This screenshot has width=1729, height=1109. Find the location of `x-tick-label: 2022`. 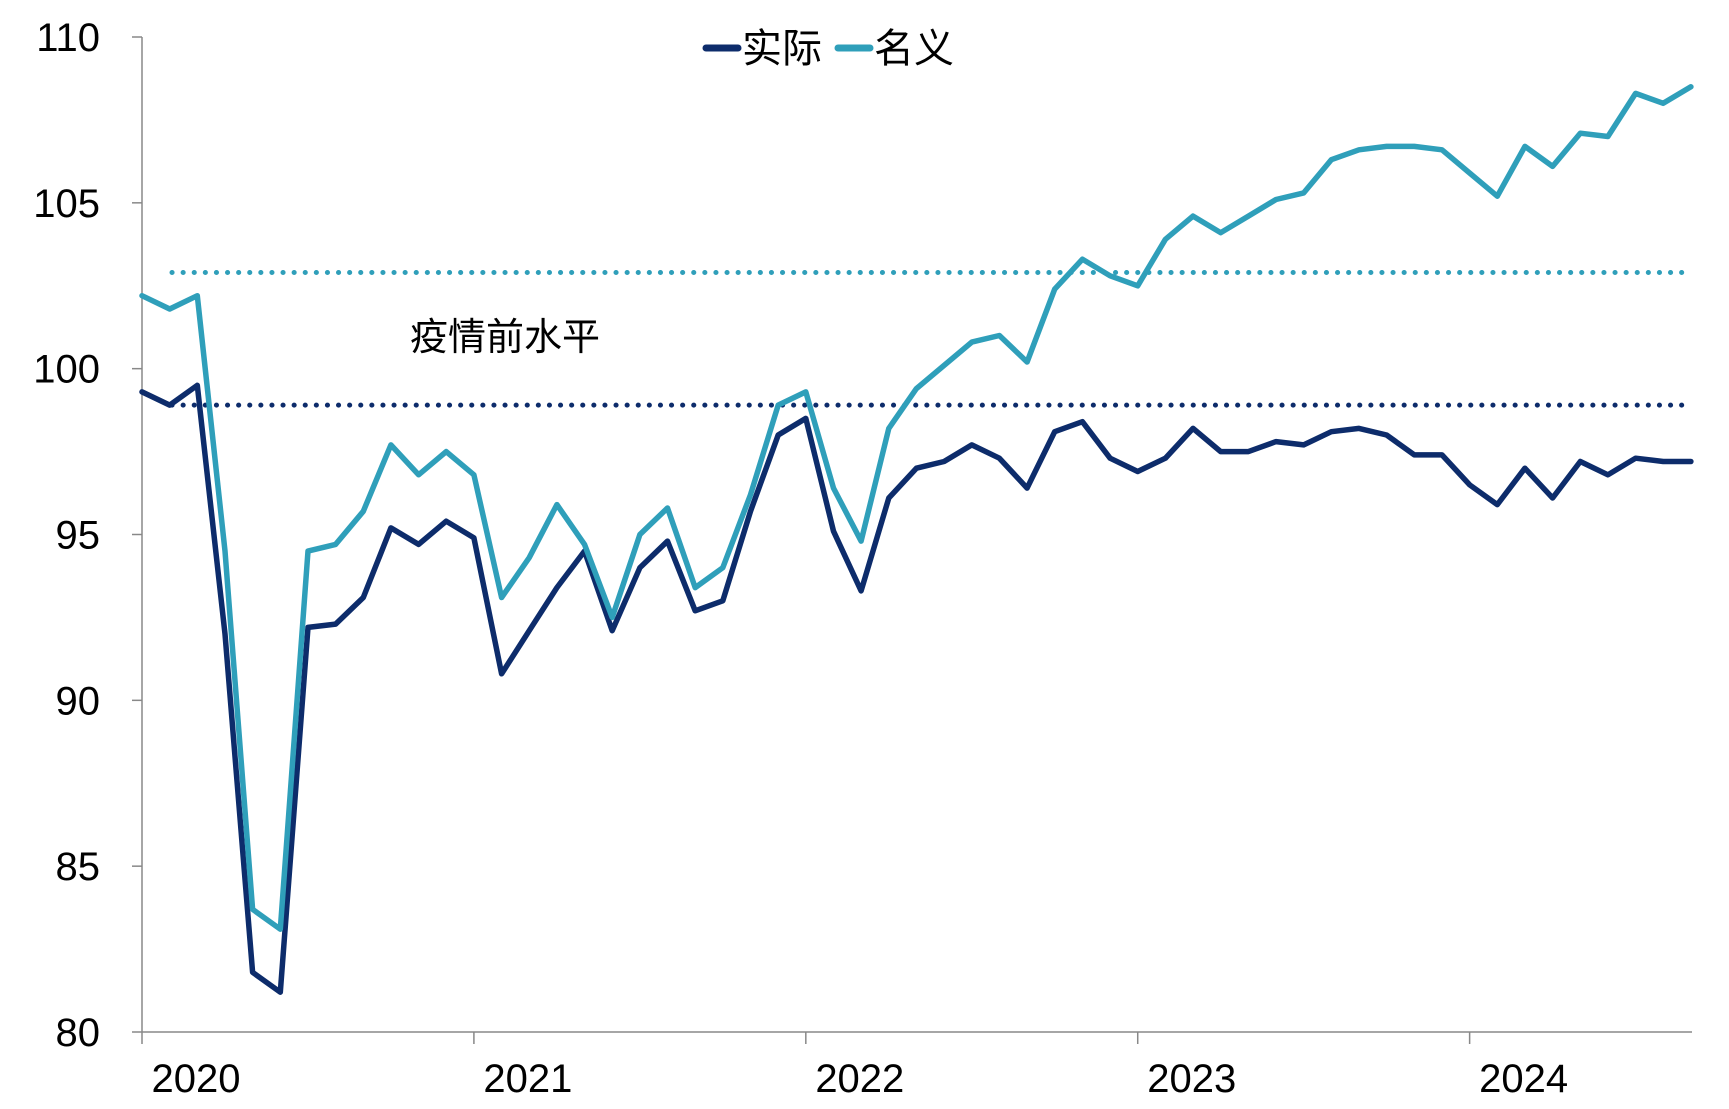

x-tick-label: 2022 is located at coordinates (859, 1079).